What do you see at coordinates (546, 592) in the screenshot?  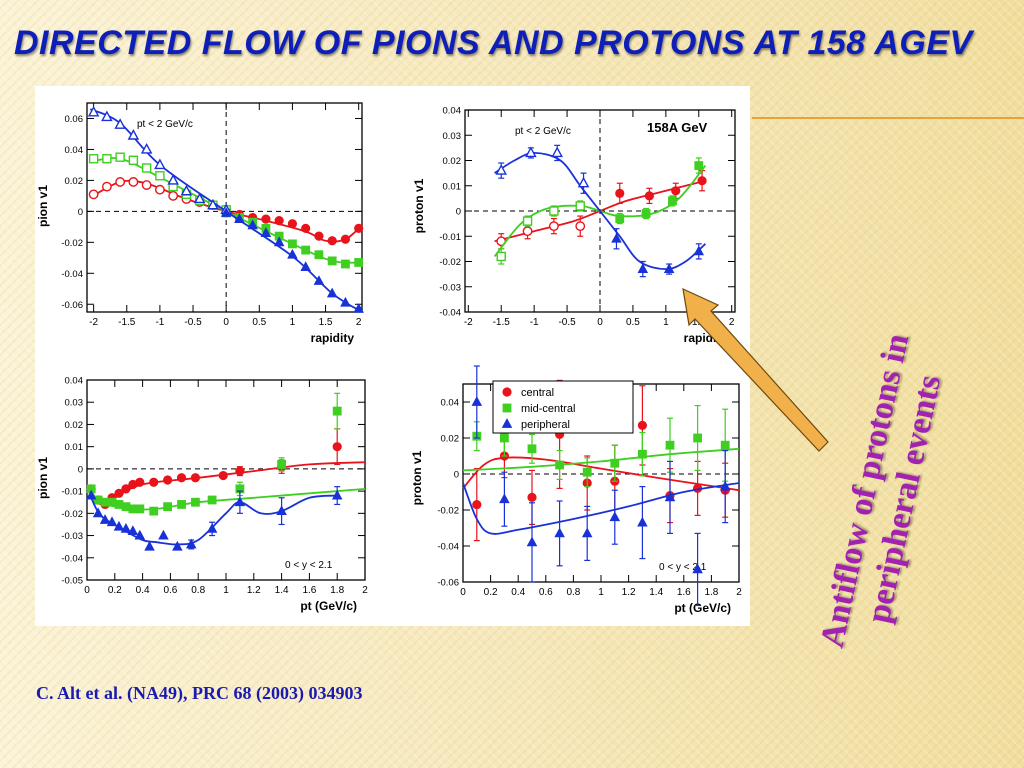 I see `x-tick-label: 0.6` at bounding box center [546, 592].